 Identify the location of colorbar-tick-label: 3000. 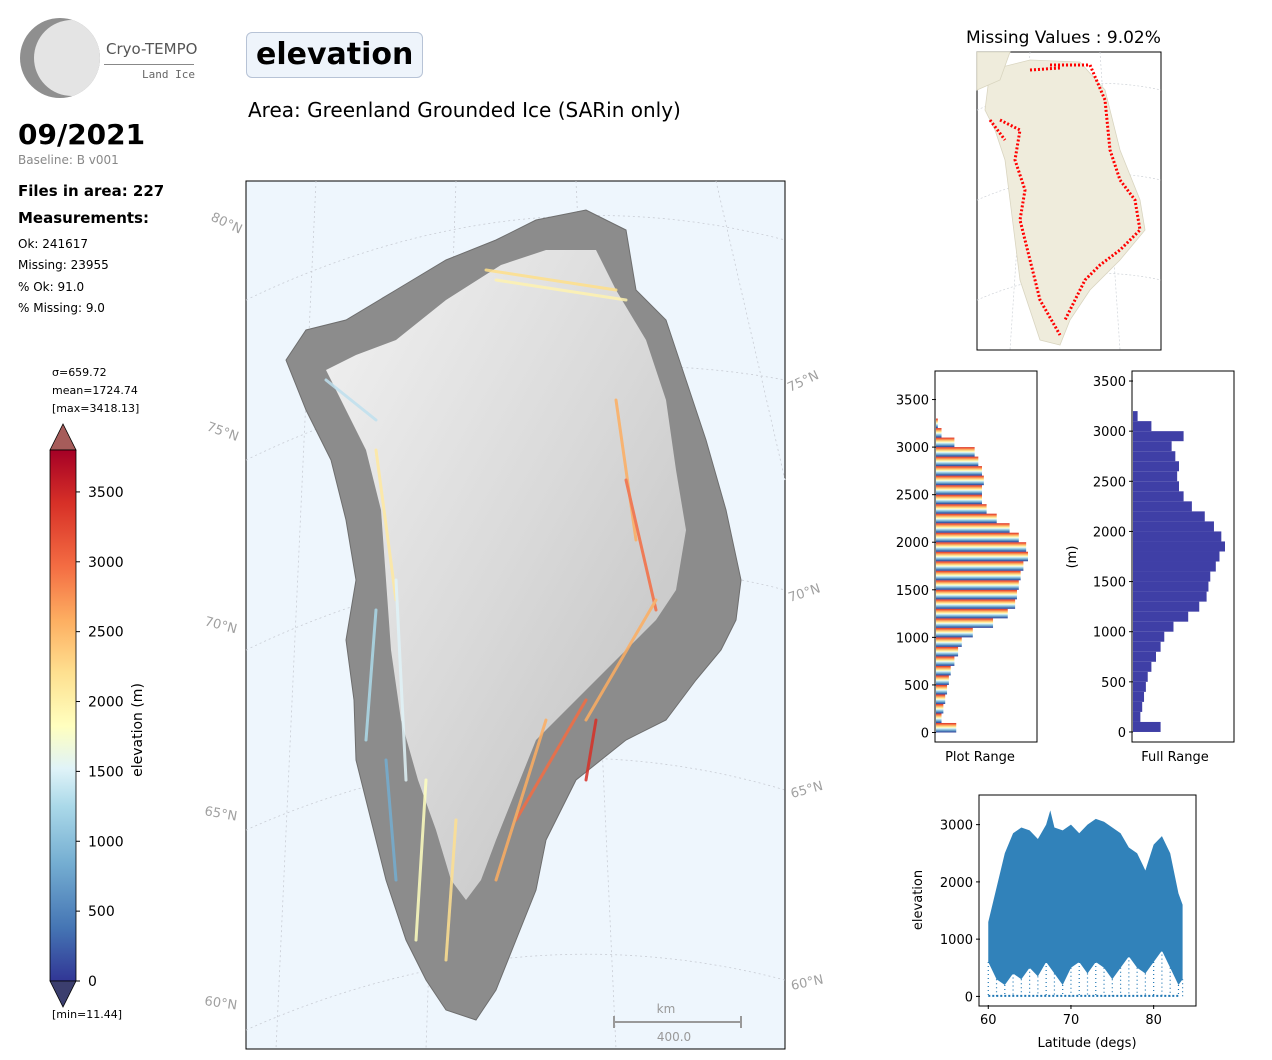
(106, 563).